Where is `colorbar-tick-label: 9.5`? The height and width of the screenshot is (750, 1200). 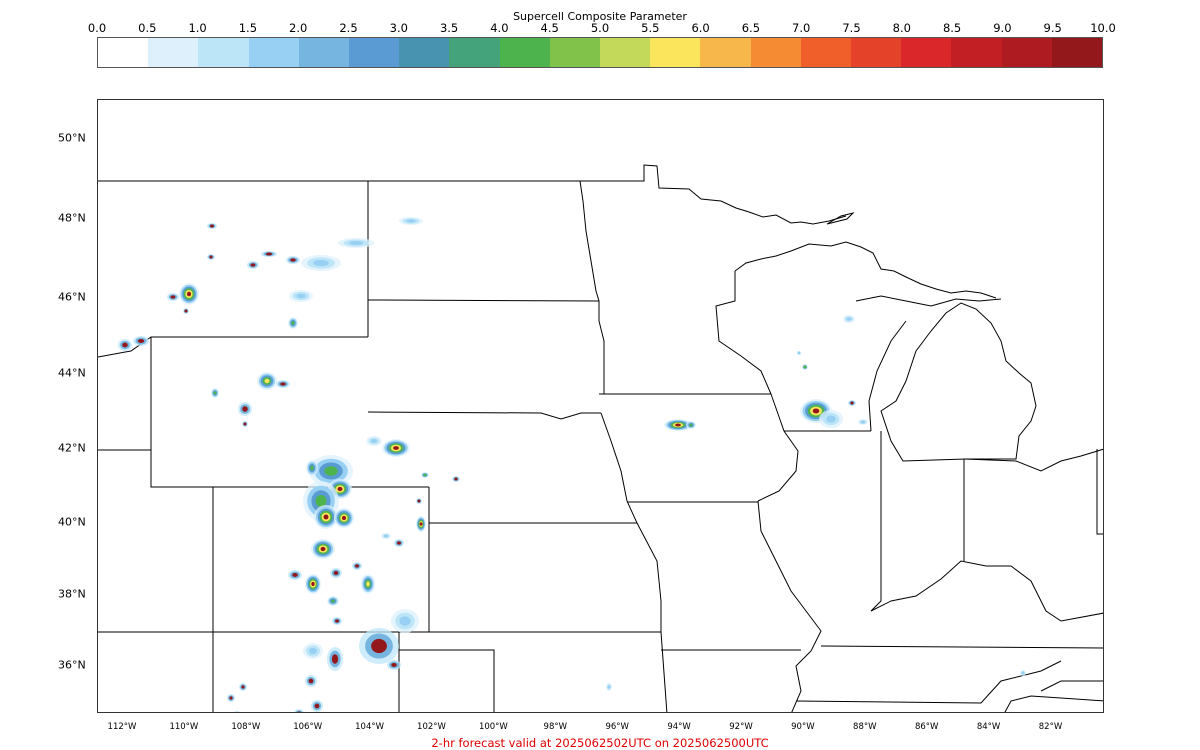 colorbar-tick-label: 9.5 is located at coordinates (1052, 28).